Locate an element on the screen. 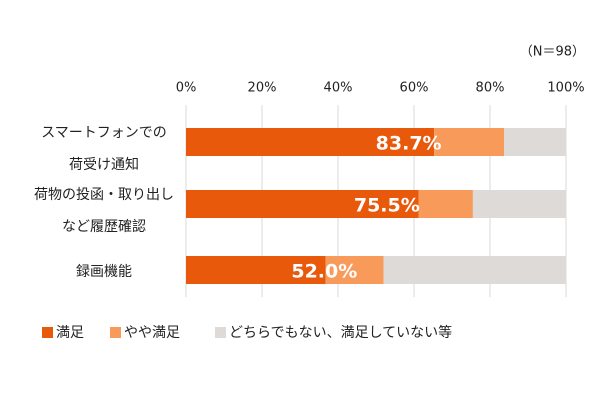  legend-label: やや満足 is located at coordinates (152, 333).